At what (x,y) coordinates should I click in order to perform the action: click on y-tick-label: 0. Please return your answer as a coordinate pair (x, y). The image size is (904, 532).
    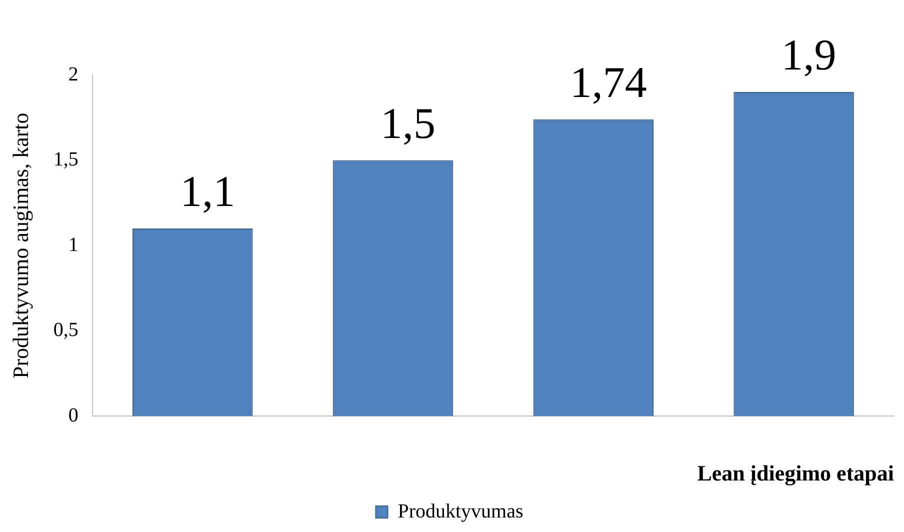
    Looking at the image, I should click on (73, 415).